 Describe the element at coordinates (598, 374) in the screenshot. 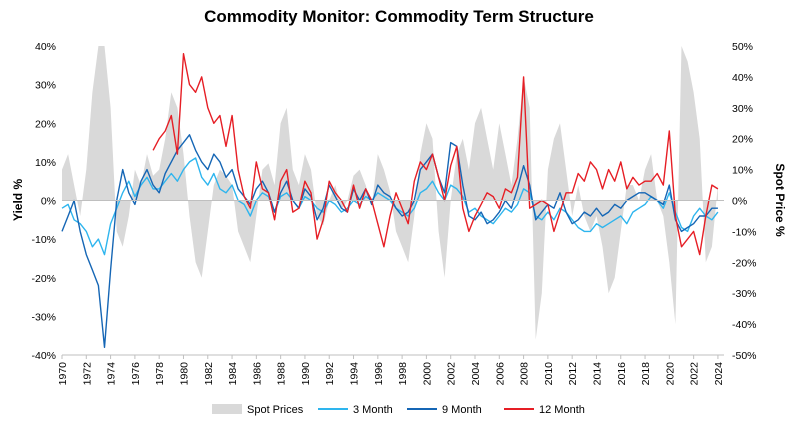

I see `x-tick-label: 2014` at that location.